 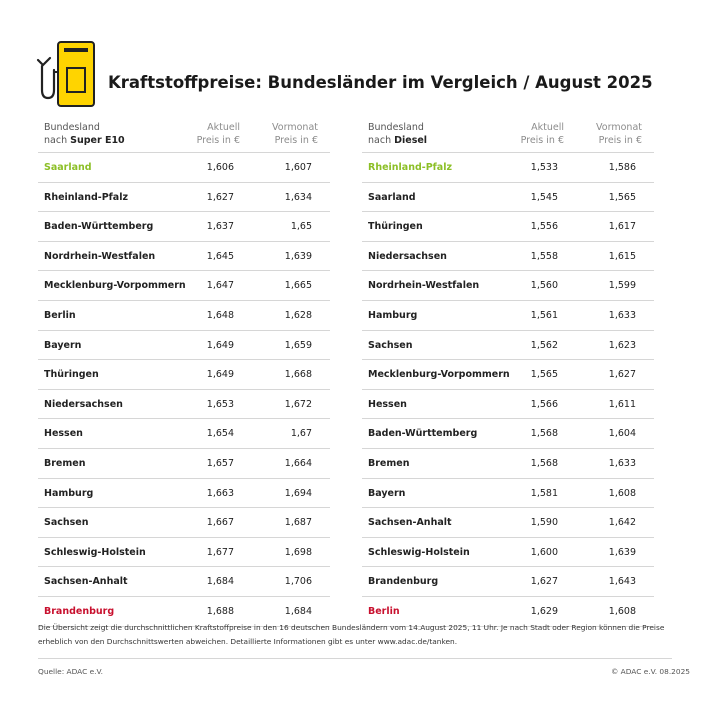 I want to click on table-row: Mecklenburg-Vorpommern 1,647 1,665, so click(x=184, y=286).